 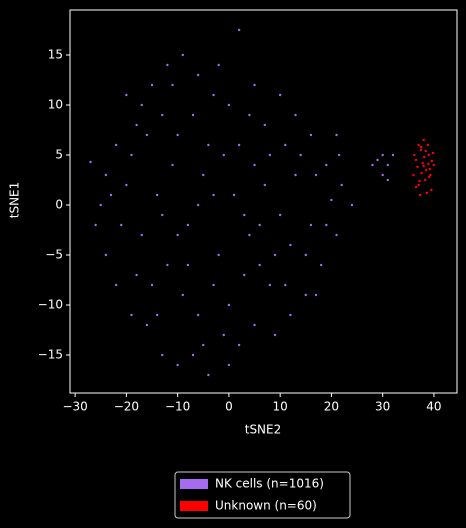 I want to click on legend-label: Unknown (n=60), so click(x=266, y=506).